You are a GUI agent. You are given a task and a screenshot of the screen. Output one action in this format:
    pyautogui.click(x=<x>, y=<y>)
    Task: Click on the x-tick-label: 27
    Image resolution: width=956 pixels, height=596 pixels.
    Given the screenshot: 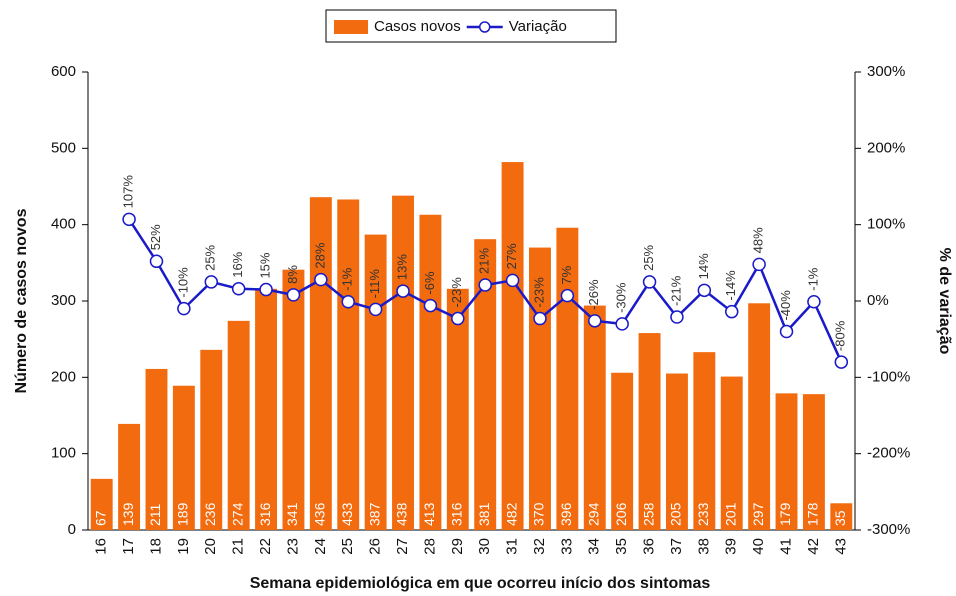 What is the action you would take?
    pyautogui.click(x=402, y=546)
    